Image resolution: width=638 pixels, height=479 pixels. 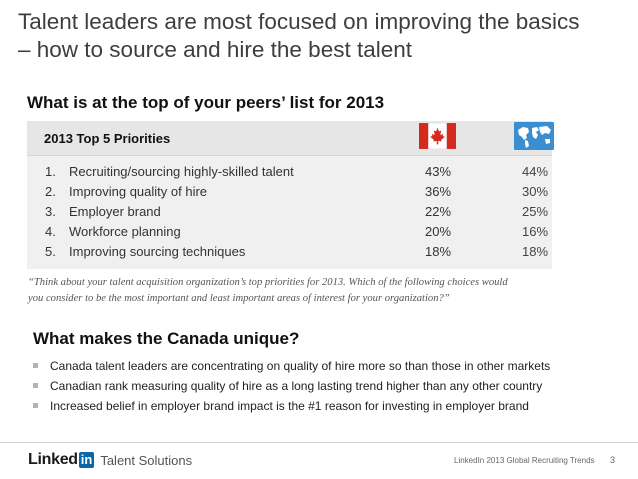 I want to click on row-label: Workforce planning, so click(x=125, y=231).